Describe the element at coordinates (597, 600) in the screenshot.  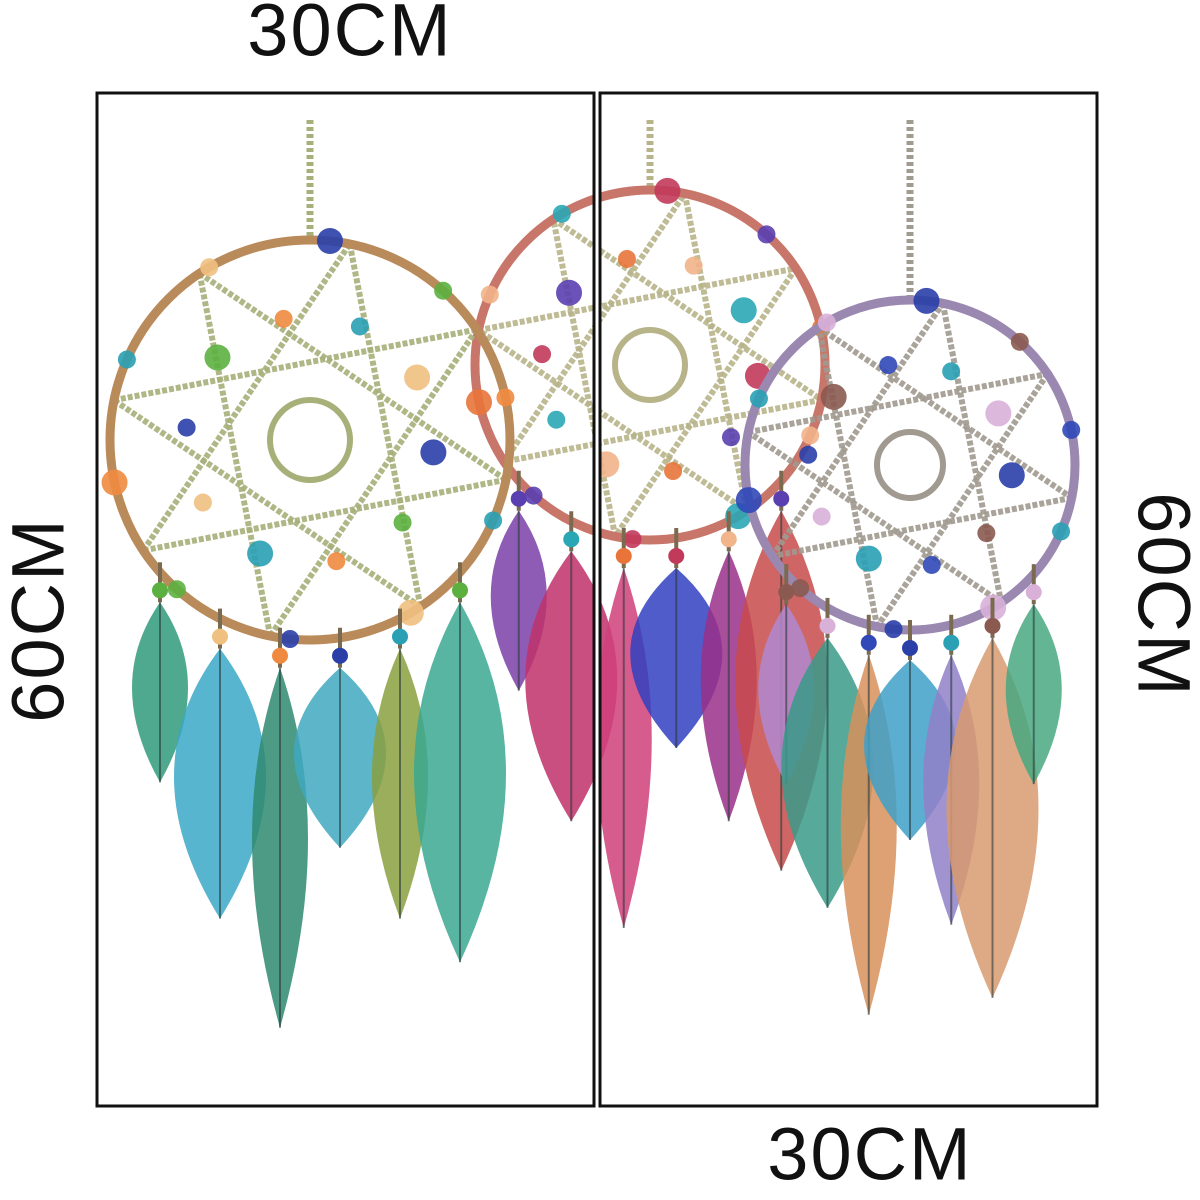
I see `panel-gap` at that location.